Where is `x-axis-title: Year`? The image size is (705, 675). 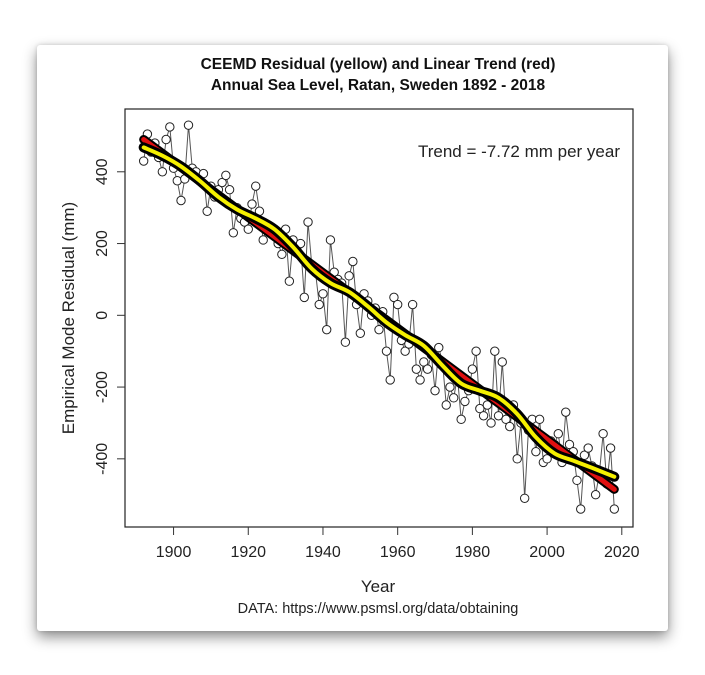 x-axis-title: Year is located at coordinates (378, 586).